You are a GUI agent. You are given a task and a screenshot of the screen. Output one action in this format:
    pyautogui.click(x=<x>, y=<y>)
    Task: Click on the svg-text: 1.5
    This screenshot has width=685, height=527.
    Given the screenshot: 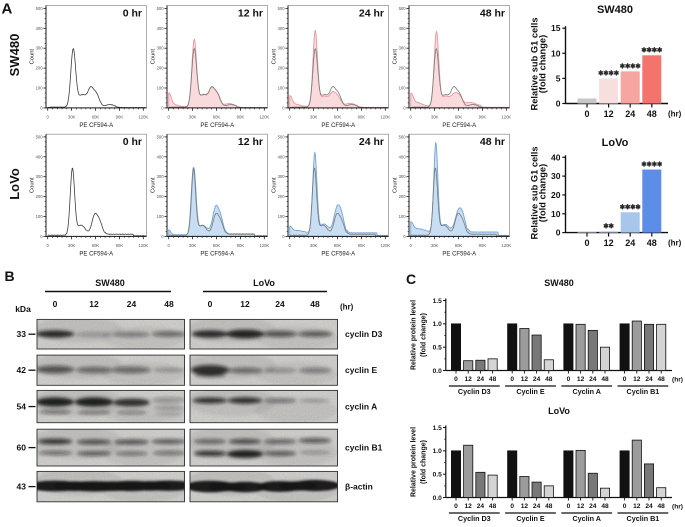 What is the action you would take?
    pyautogui.click(x=437, y=301)
    